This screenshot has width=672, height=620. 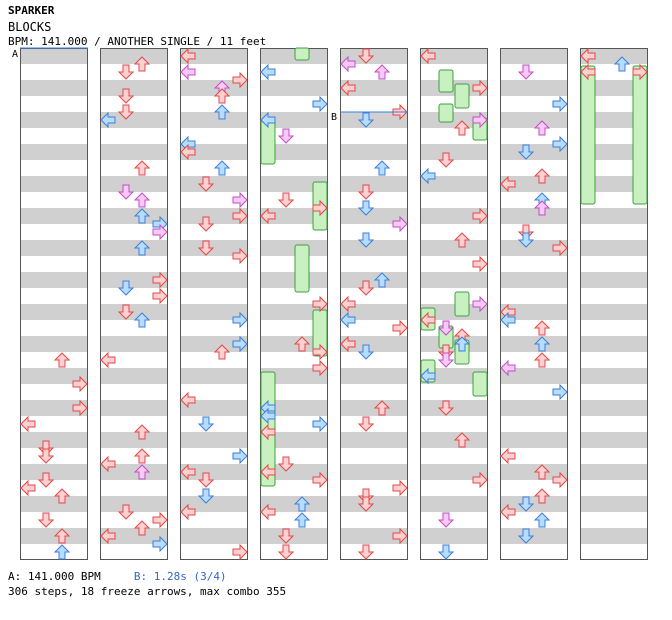 I want to click on marker-b: B, so click(x=334, y=117).